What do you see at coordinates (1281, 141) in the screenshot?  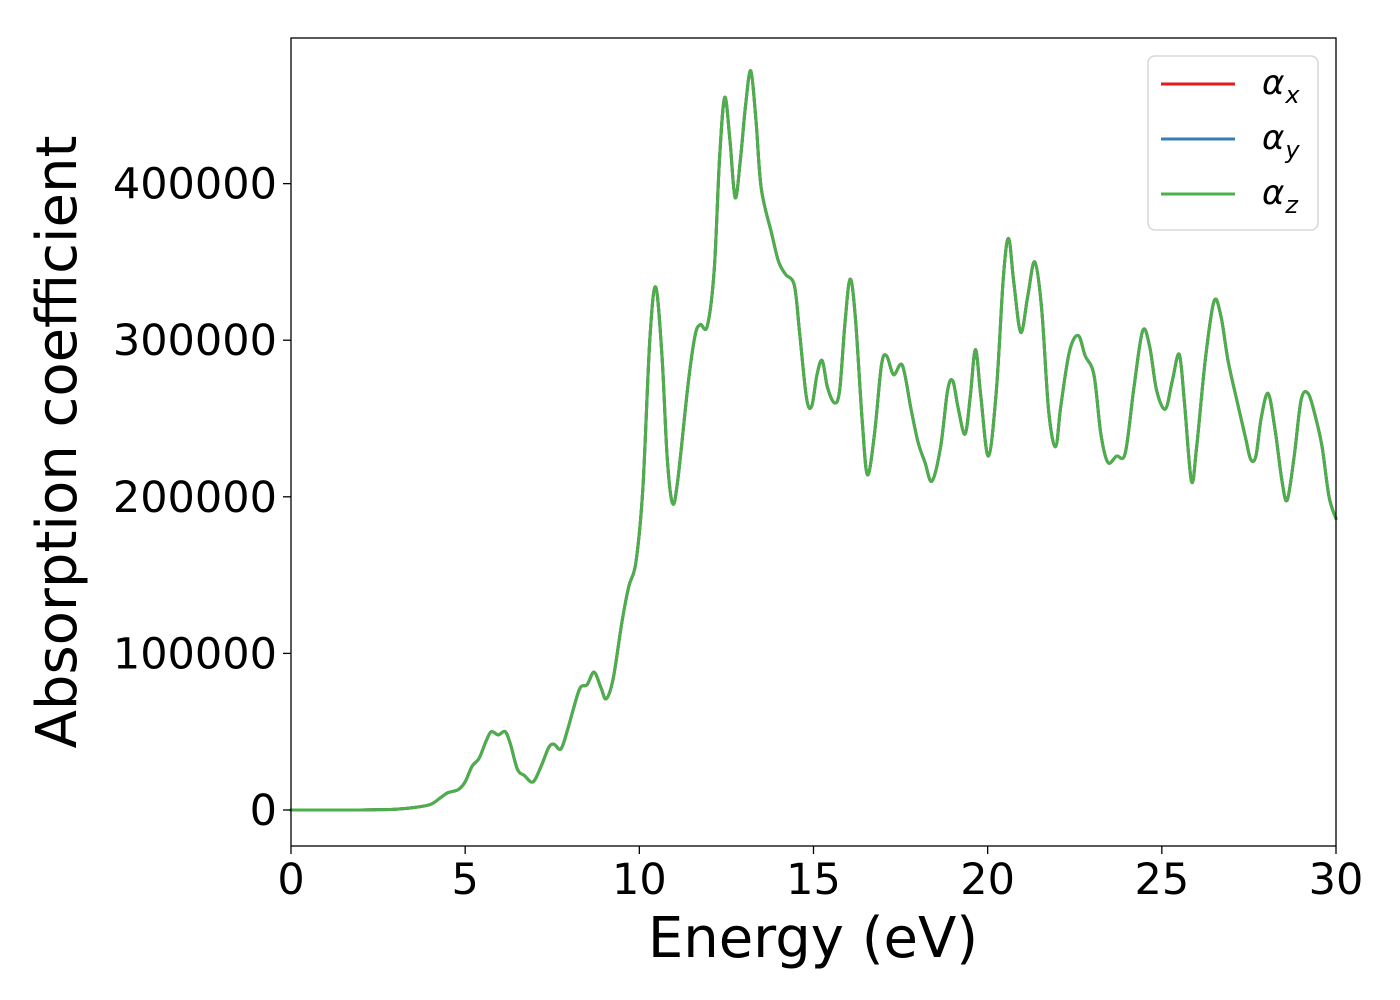 I see `legend-label-y: αy` at bounding box center [1281, 141].